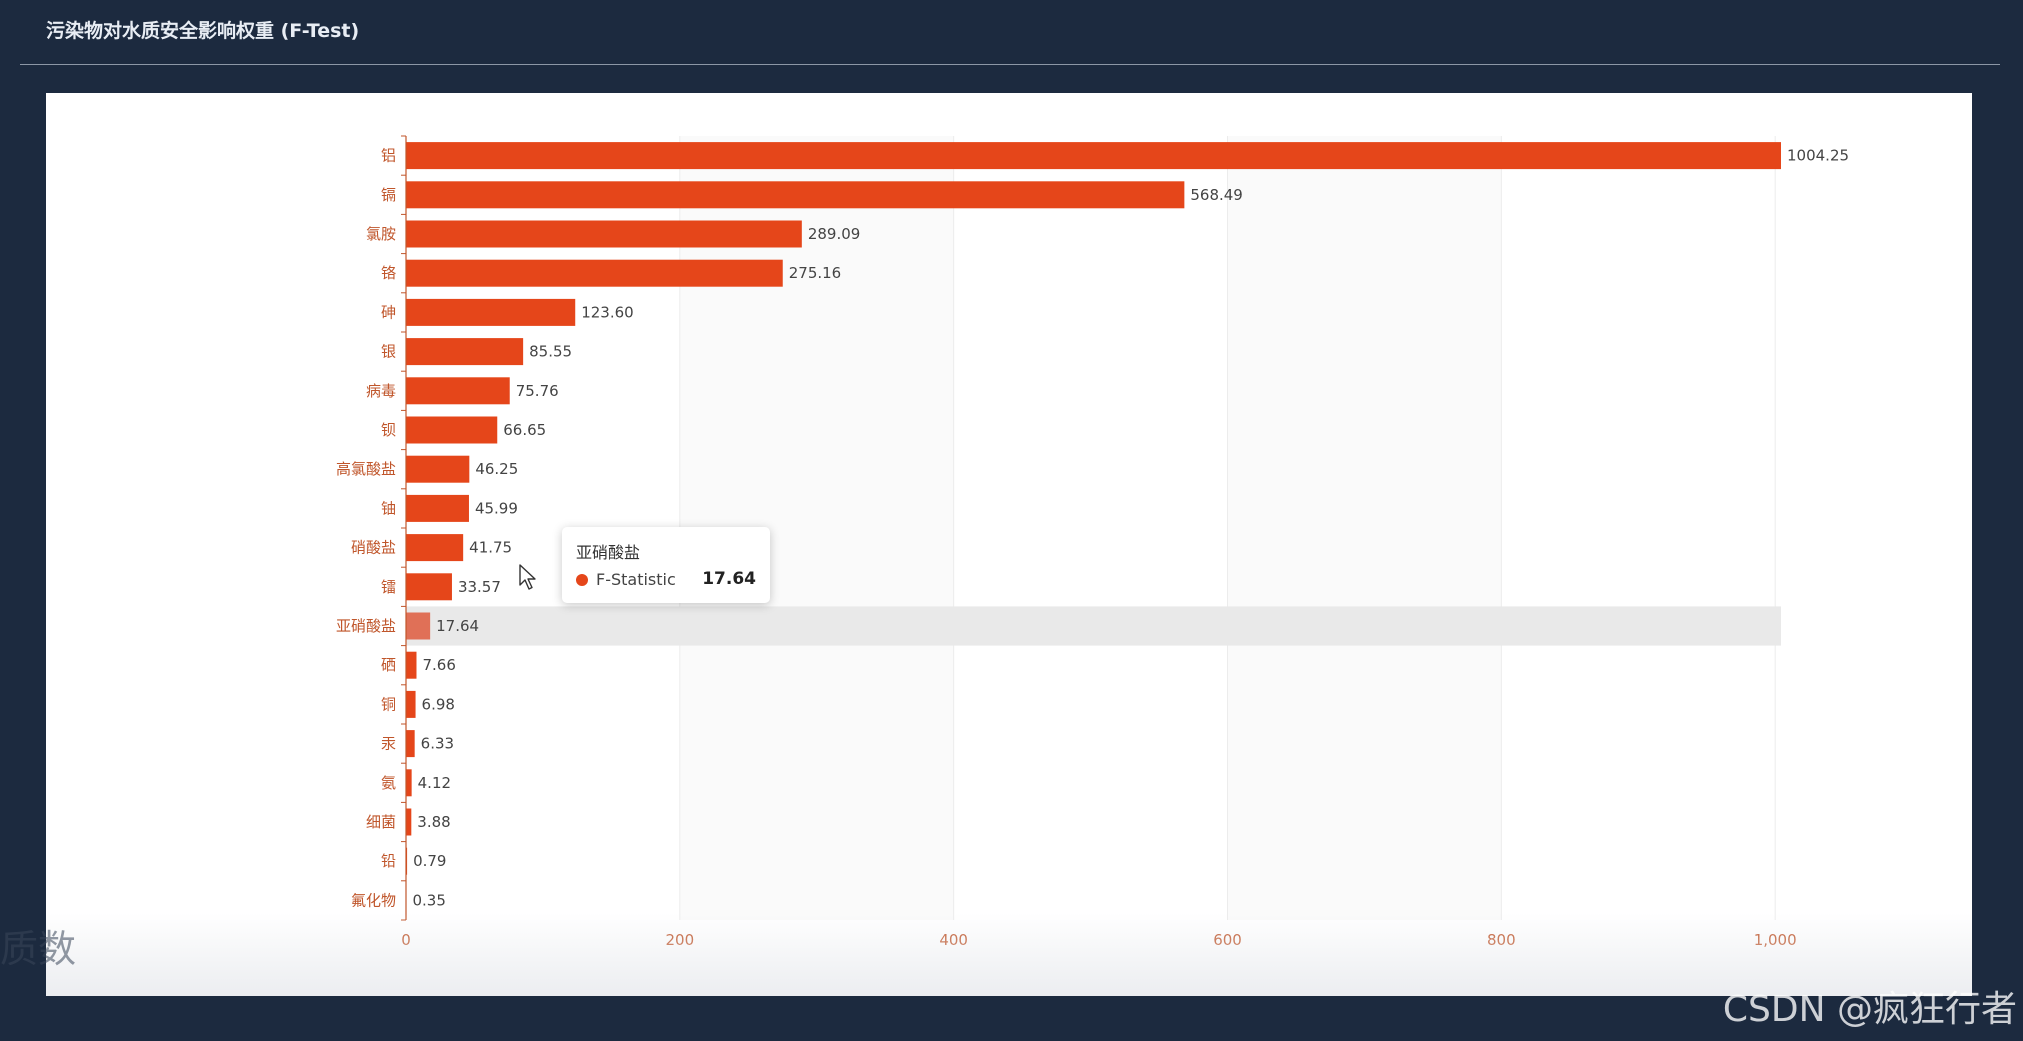  What do you see at coordinates (381, 234) in the screenshot?
I see `category-label-氯胺: 氯胺` at bounding box center [381, 234].